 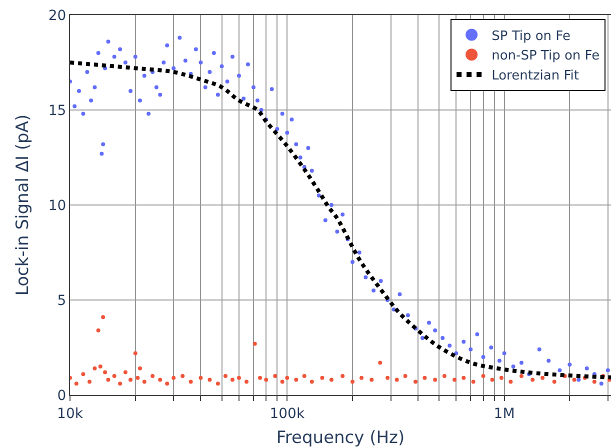 What do you see at coordinates (546, 56) in the screenshot?
I see `legend-label: non-SP Tip on Fe` at bounding box center [546, 56].